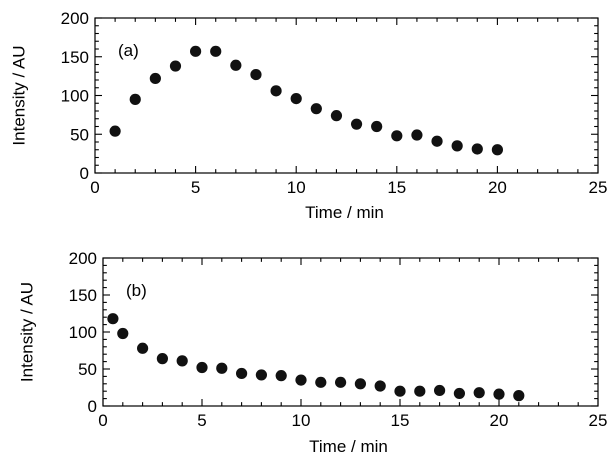 The height and width of the screenshot is (454, 612). What do you see at coordinates (26, 332) in the screenshot?
I see `b-y-axis-label: Intensity / AU` at bounding box center [26, 332].